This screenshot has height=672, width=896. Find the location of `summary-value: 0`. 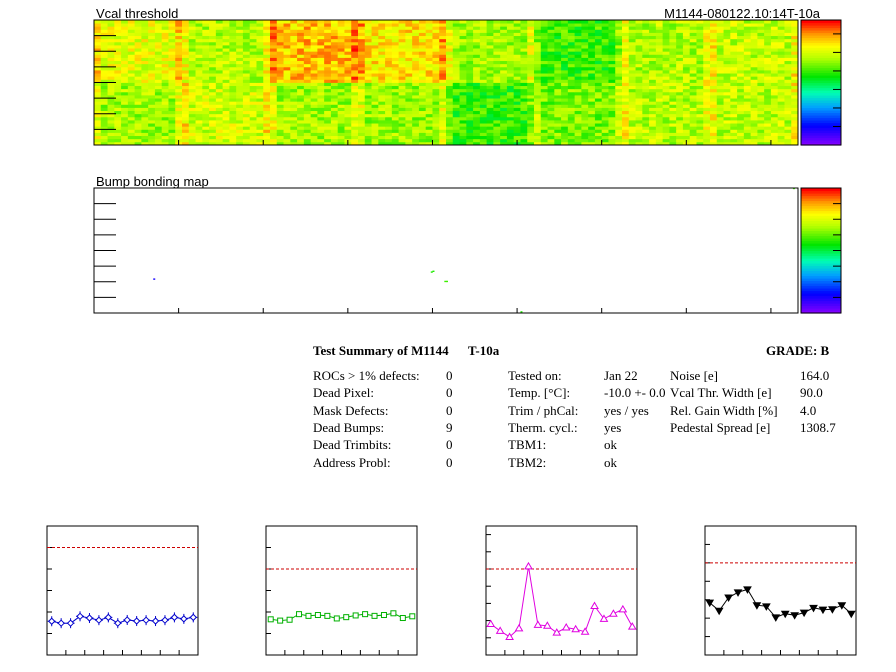

summary-value: 0 is located at coordinates (449, 410).